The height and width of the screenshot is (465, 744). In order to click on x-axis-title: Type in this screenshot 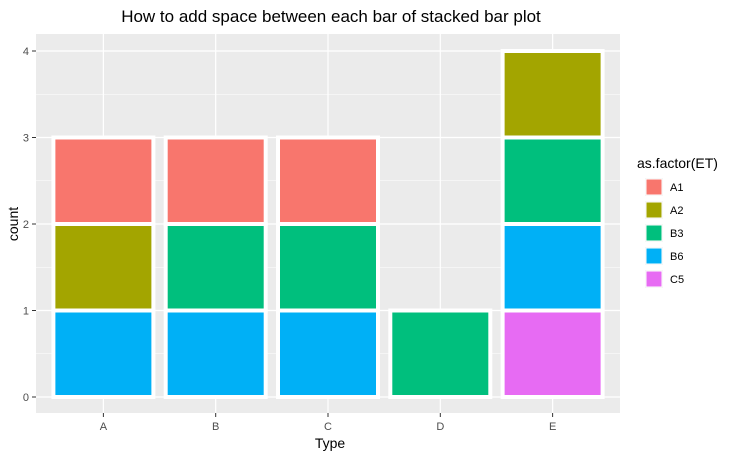, I will do `click(330, 443)`.